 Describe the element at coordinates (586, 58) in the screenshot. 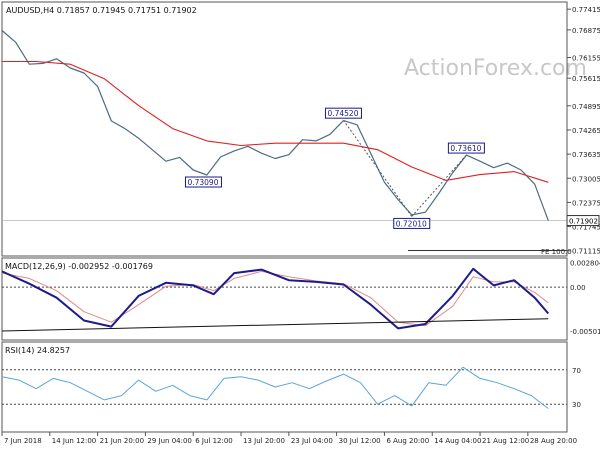

I see `price-tick-label: 0.76155` at that location.